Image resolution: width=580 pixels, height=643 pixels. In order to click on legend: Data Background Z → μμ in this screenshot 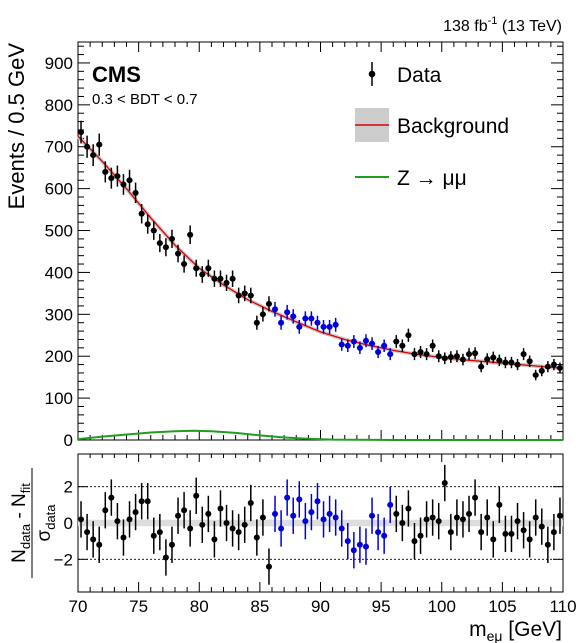, I will do `click(432, 126)`.